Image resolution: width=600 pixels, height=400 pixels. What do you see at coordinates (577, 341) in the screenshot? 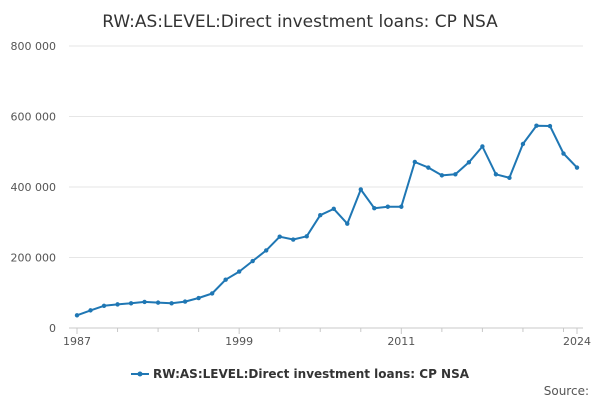
I see `x-tick-label: 2024` at bounding box center [577, 341].